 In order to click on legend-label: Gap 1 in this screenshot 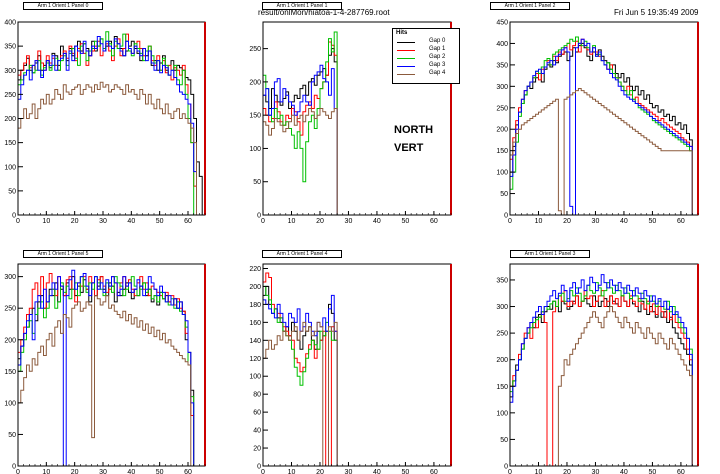, I will do `click(437, 49)`.